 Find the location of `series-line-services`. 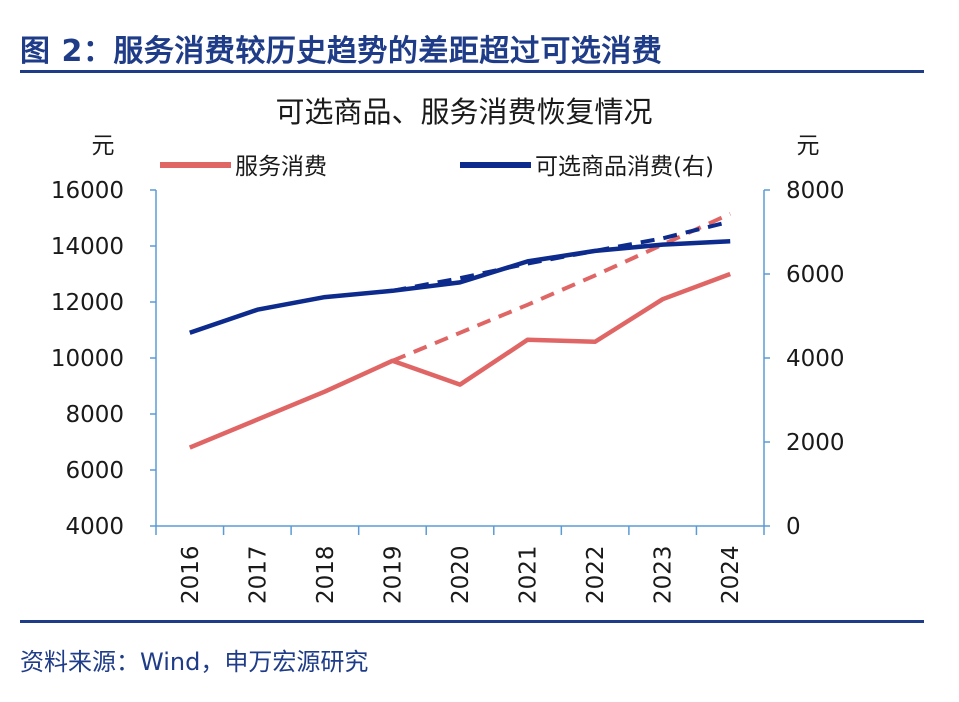

series-line-services is located at coordinates (460, 360).